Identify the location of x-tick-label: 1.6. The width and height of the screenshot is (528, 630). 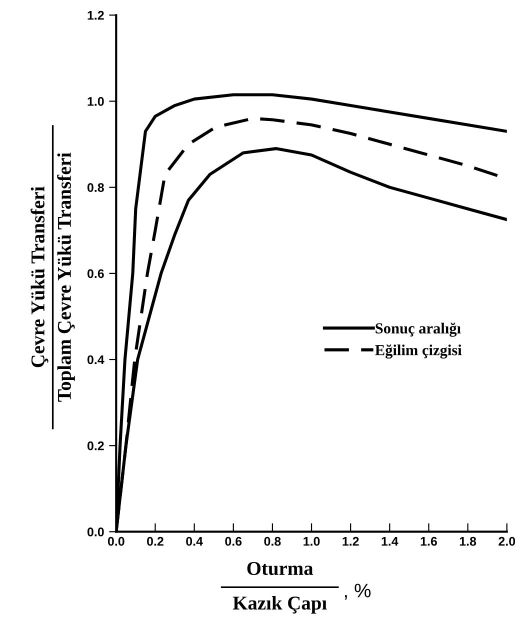
(428, 541).